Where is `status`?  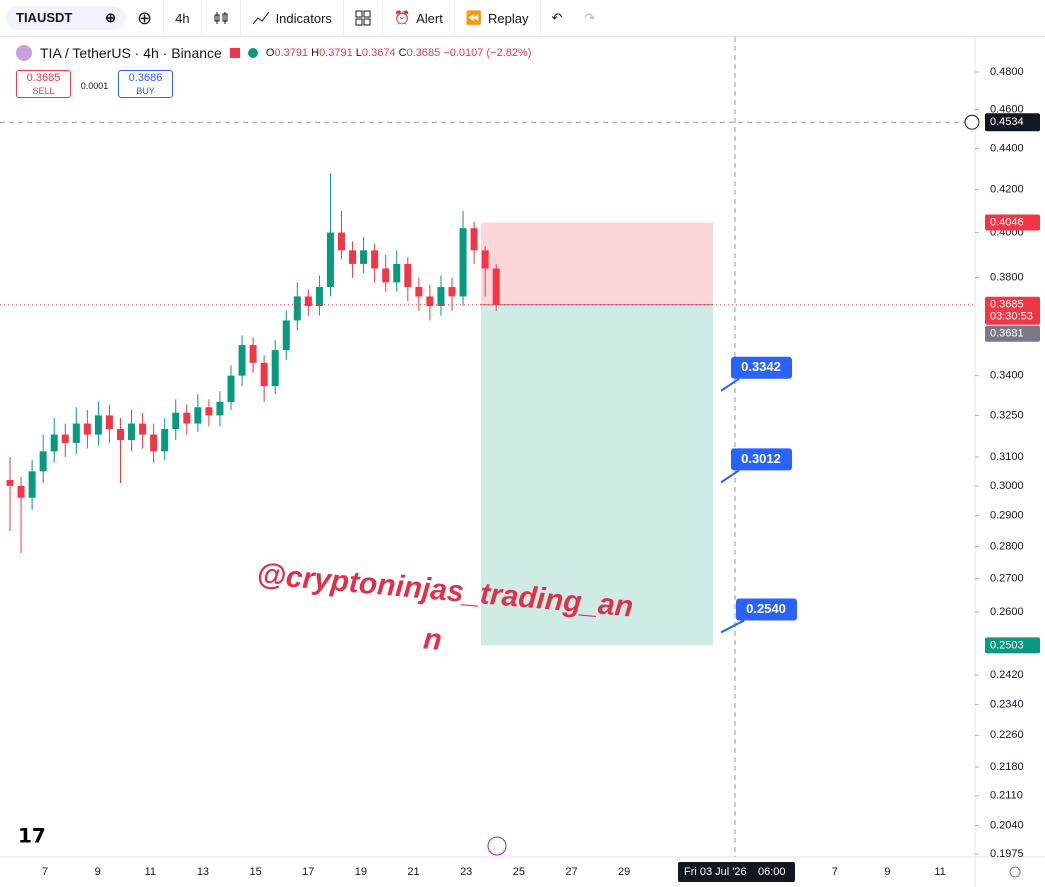 status is located at coordinates (252, 53).